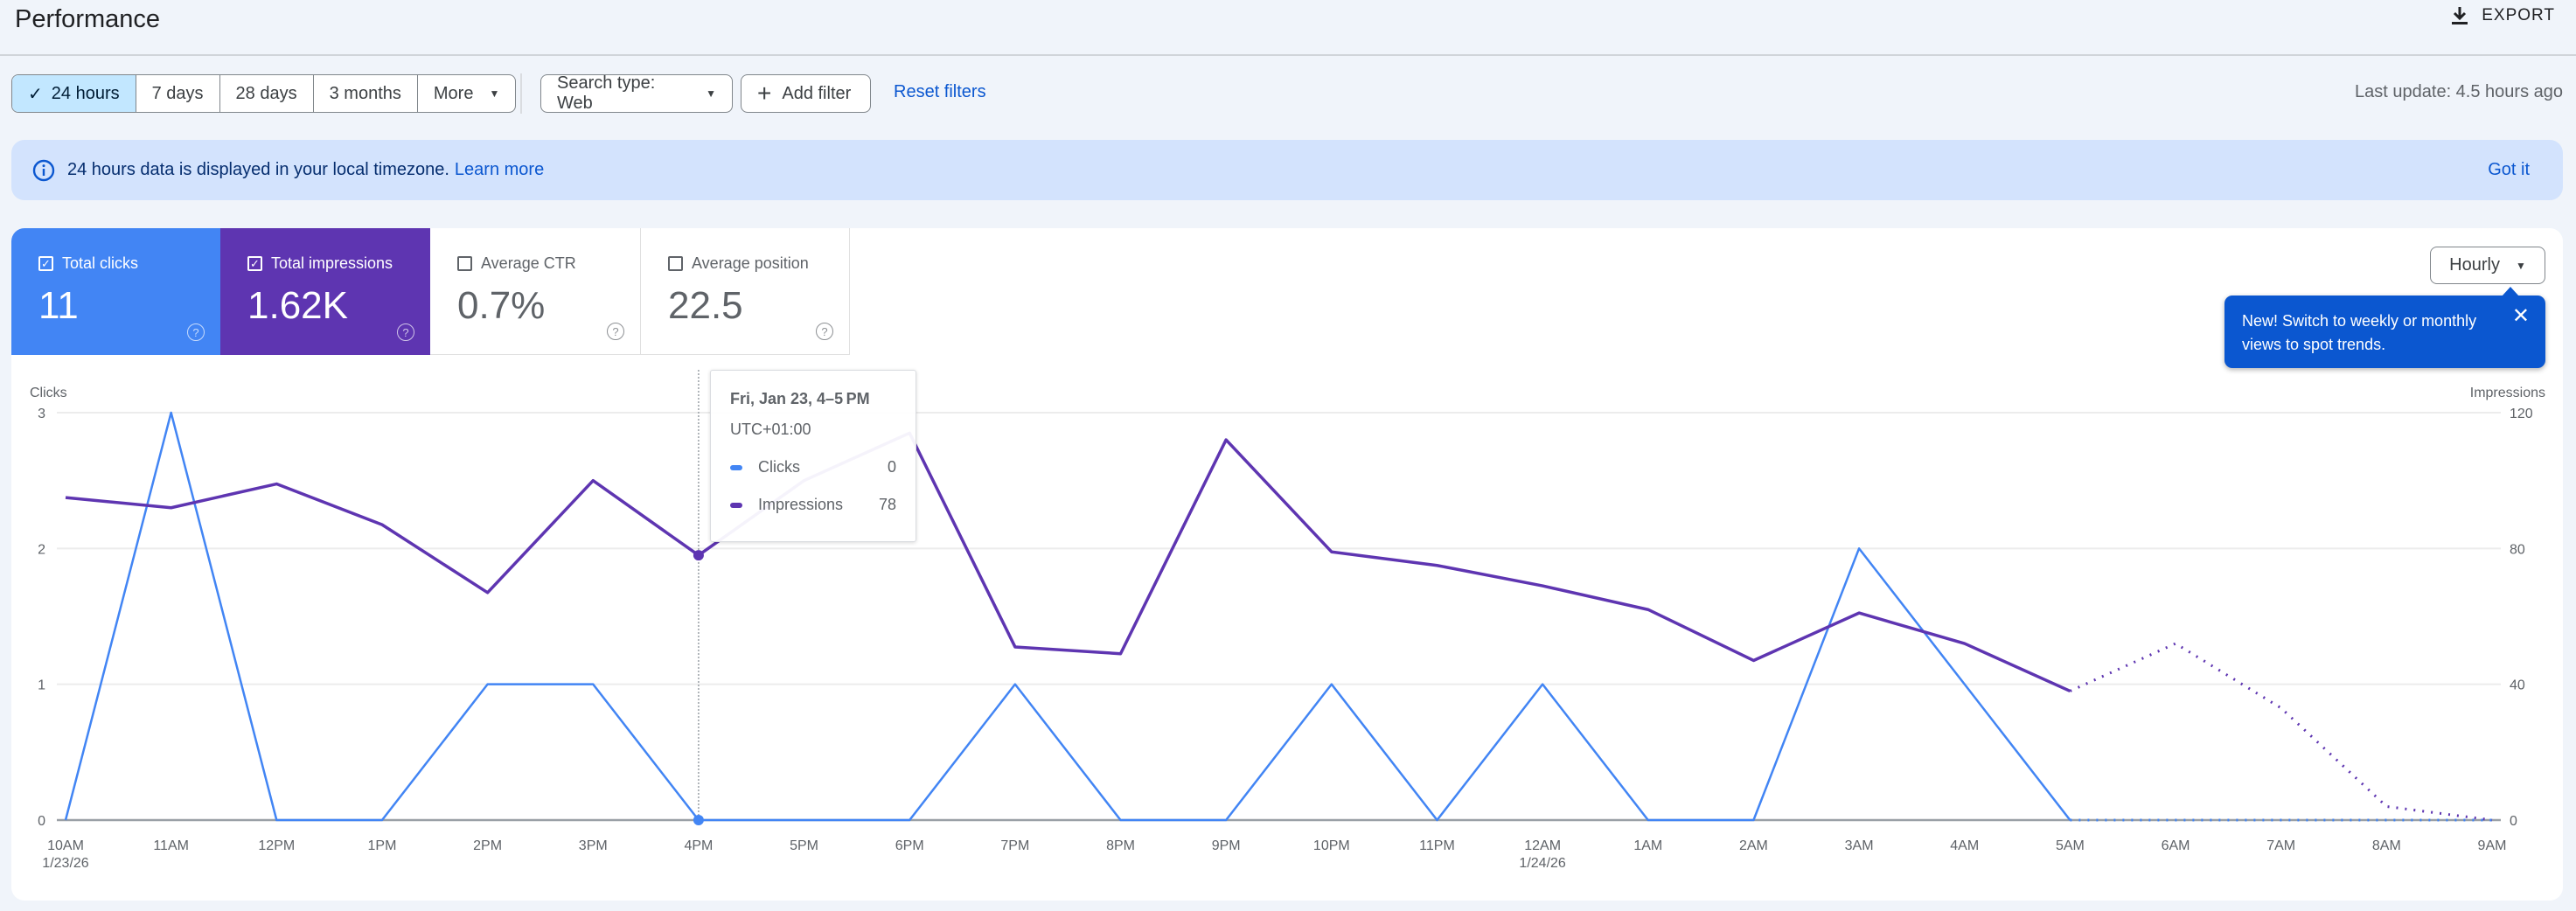 The image size is (2576, 911). I want to click on impressions-partial-line, so click(2281, 732).